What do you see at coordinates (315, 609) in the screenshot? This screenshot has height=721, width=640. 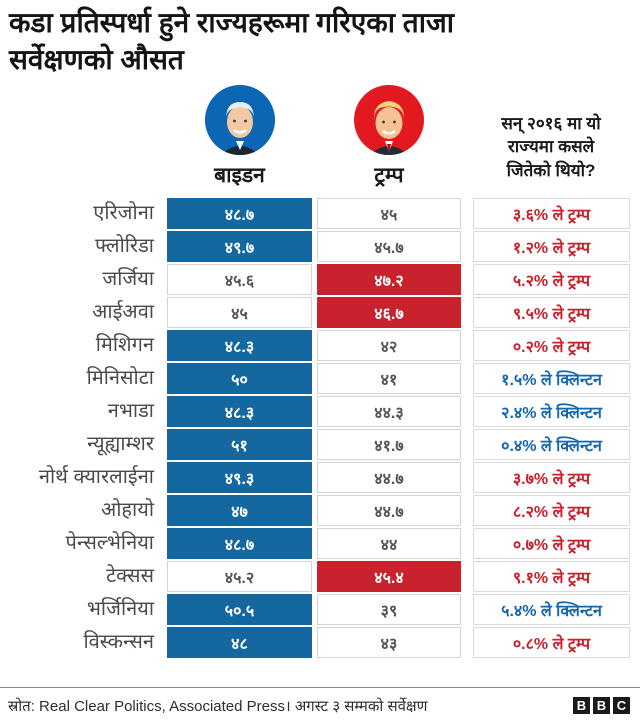 I see `table-row: भर्जिनिया ५०.५ ३९ ५.४% ले क्लिन्टन` at bounding box center [315, 609].